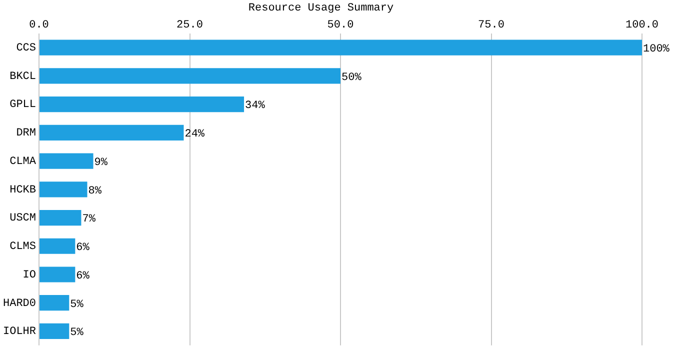 Image resolution: width=680 pixels, height=355 pixels. Describe the element at coordinates (29, 275) in the screenshot. I see `y-tick-label: IO` at that location.